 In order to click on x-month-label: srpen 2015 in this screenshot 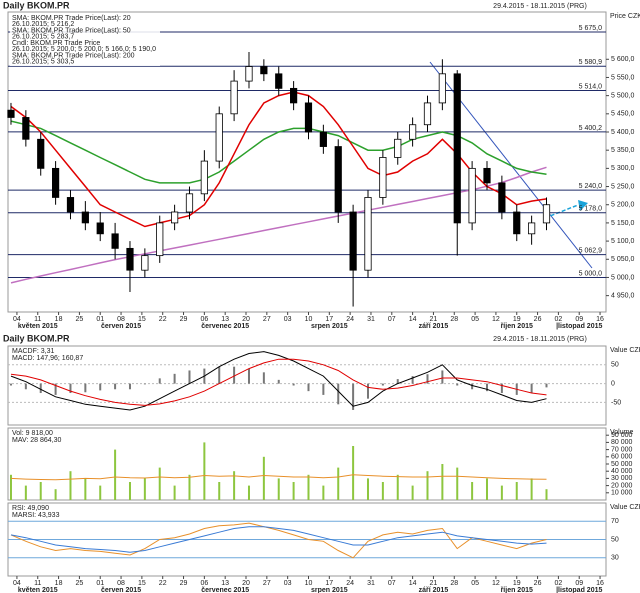, I will do `click(329, 590)`.